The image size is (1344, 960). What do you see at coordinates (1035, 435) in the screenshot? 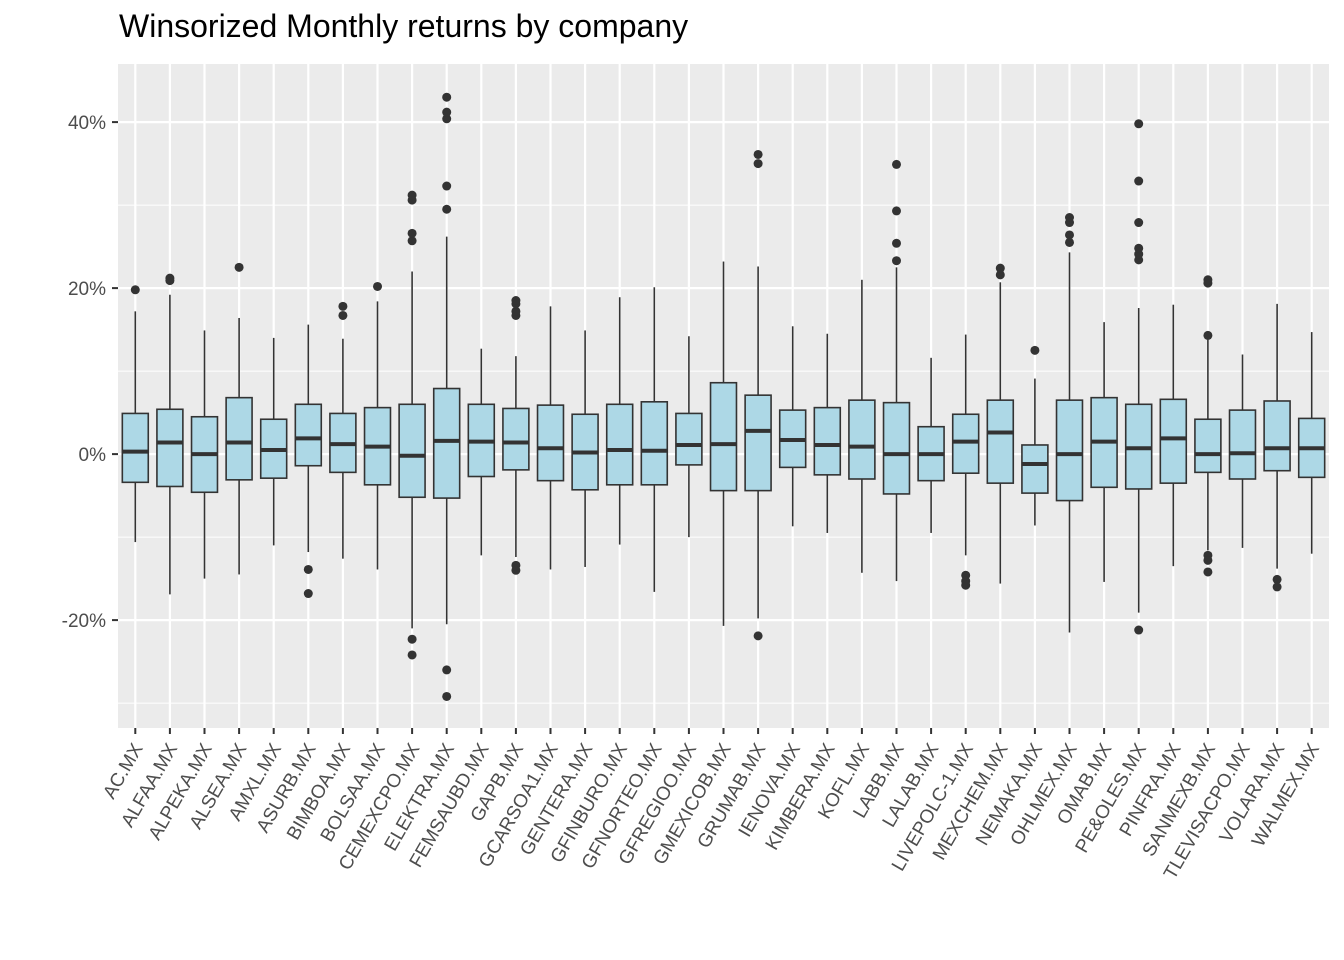
I see `box-NEMAKA.MX` at bounding box center [1035, 435].